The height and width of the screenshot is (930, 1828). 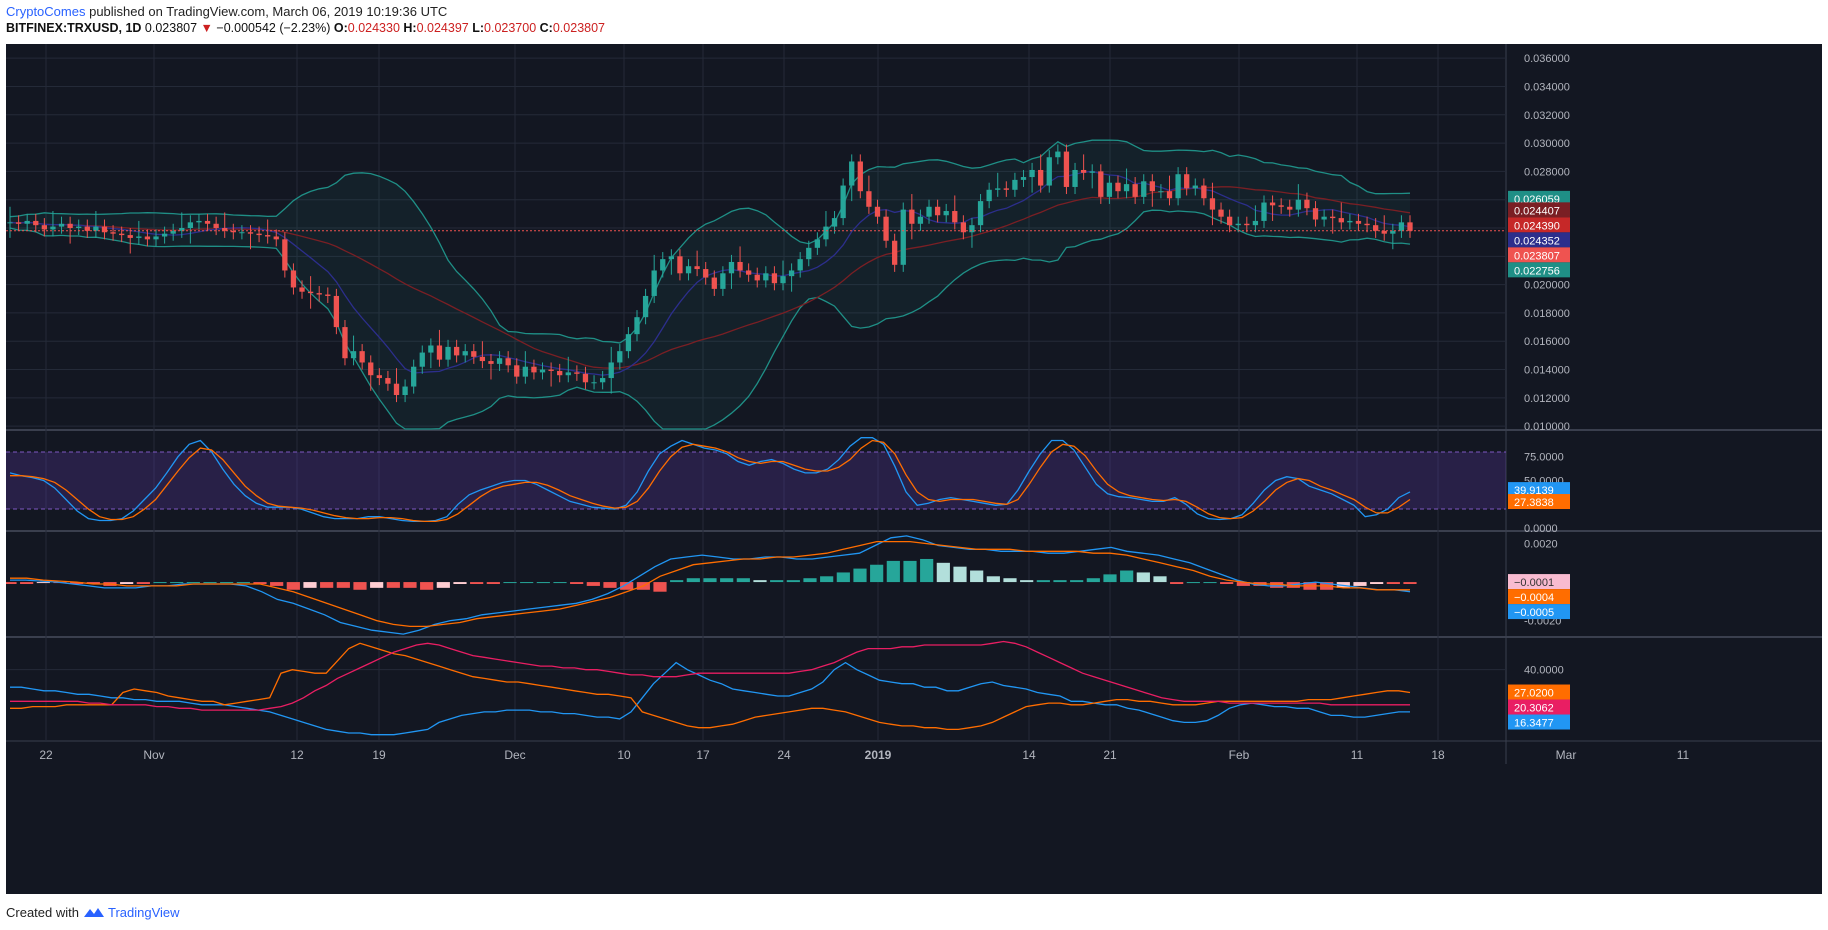 I want to click on publisher-name: CryptoComes, so click(x=46, y=11).